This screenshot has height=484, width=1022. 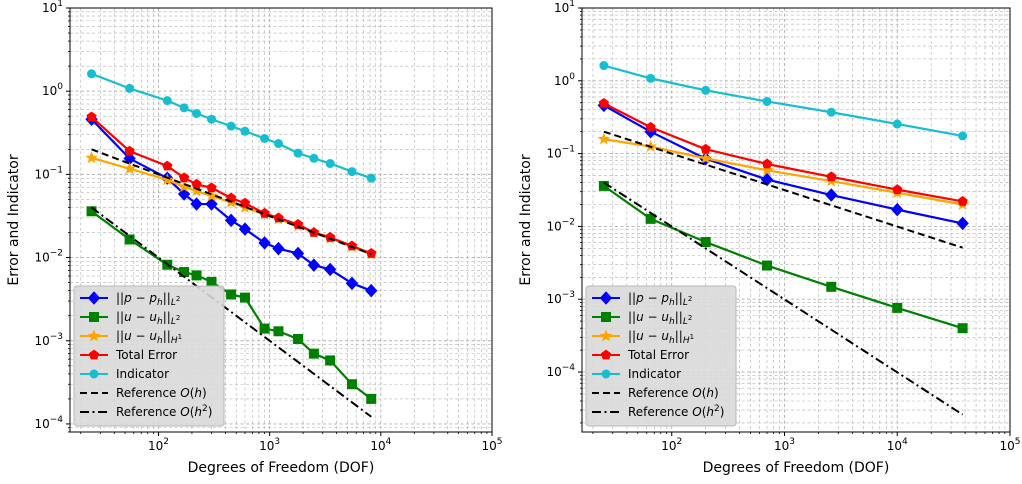 I want to click on legend-label-indicator: Indicator, so click(x=654, y=374).